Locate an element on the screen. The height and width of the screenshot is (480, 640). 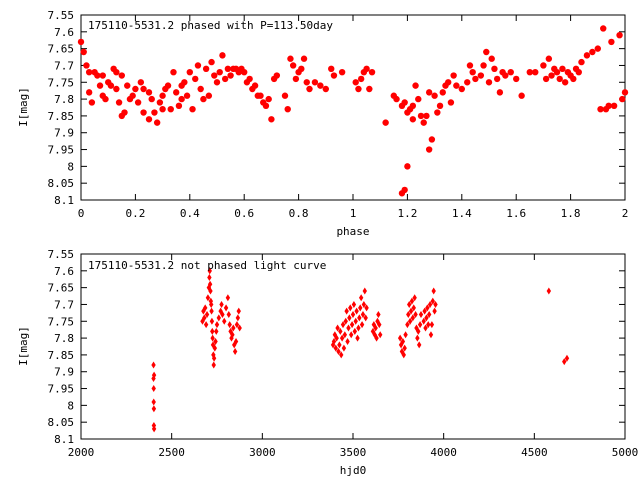
y-axis-label: I[mag] is located at coordinates (23, 107).